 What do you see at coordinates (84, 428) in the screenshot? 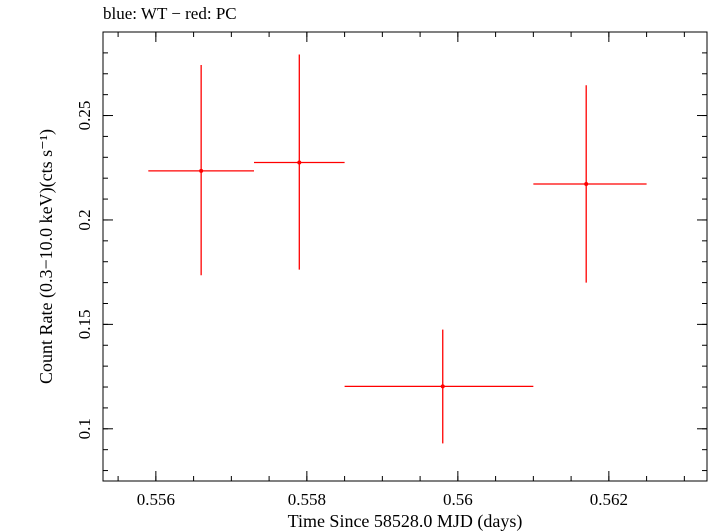
I see `y-tick-label: 0.1` at bounding box center [84, 428].